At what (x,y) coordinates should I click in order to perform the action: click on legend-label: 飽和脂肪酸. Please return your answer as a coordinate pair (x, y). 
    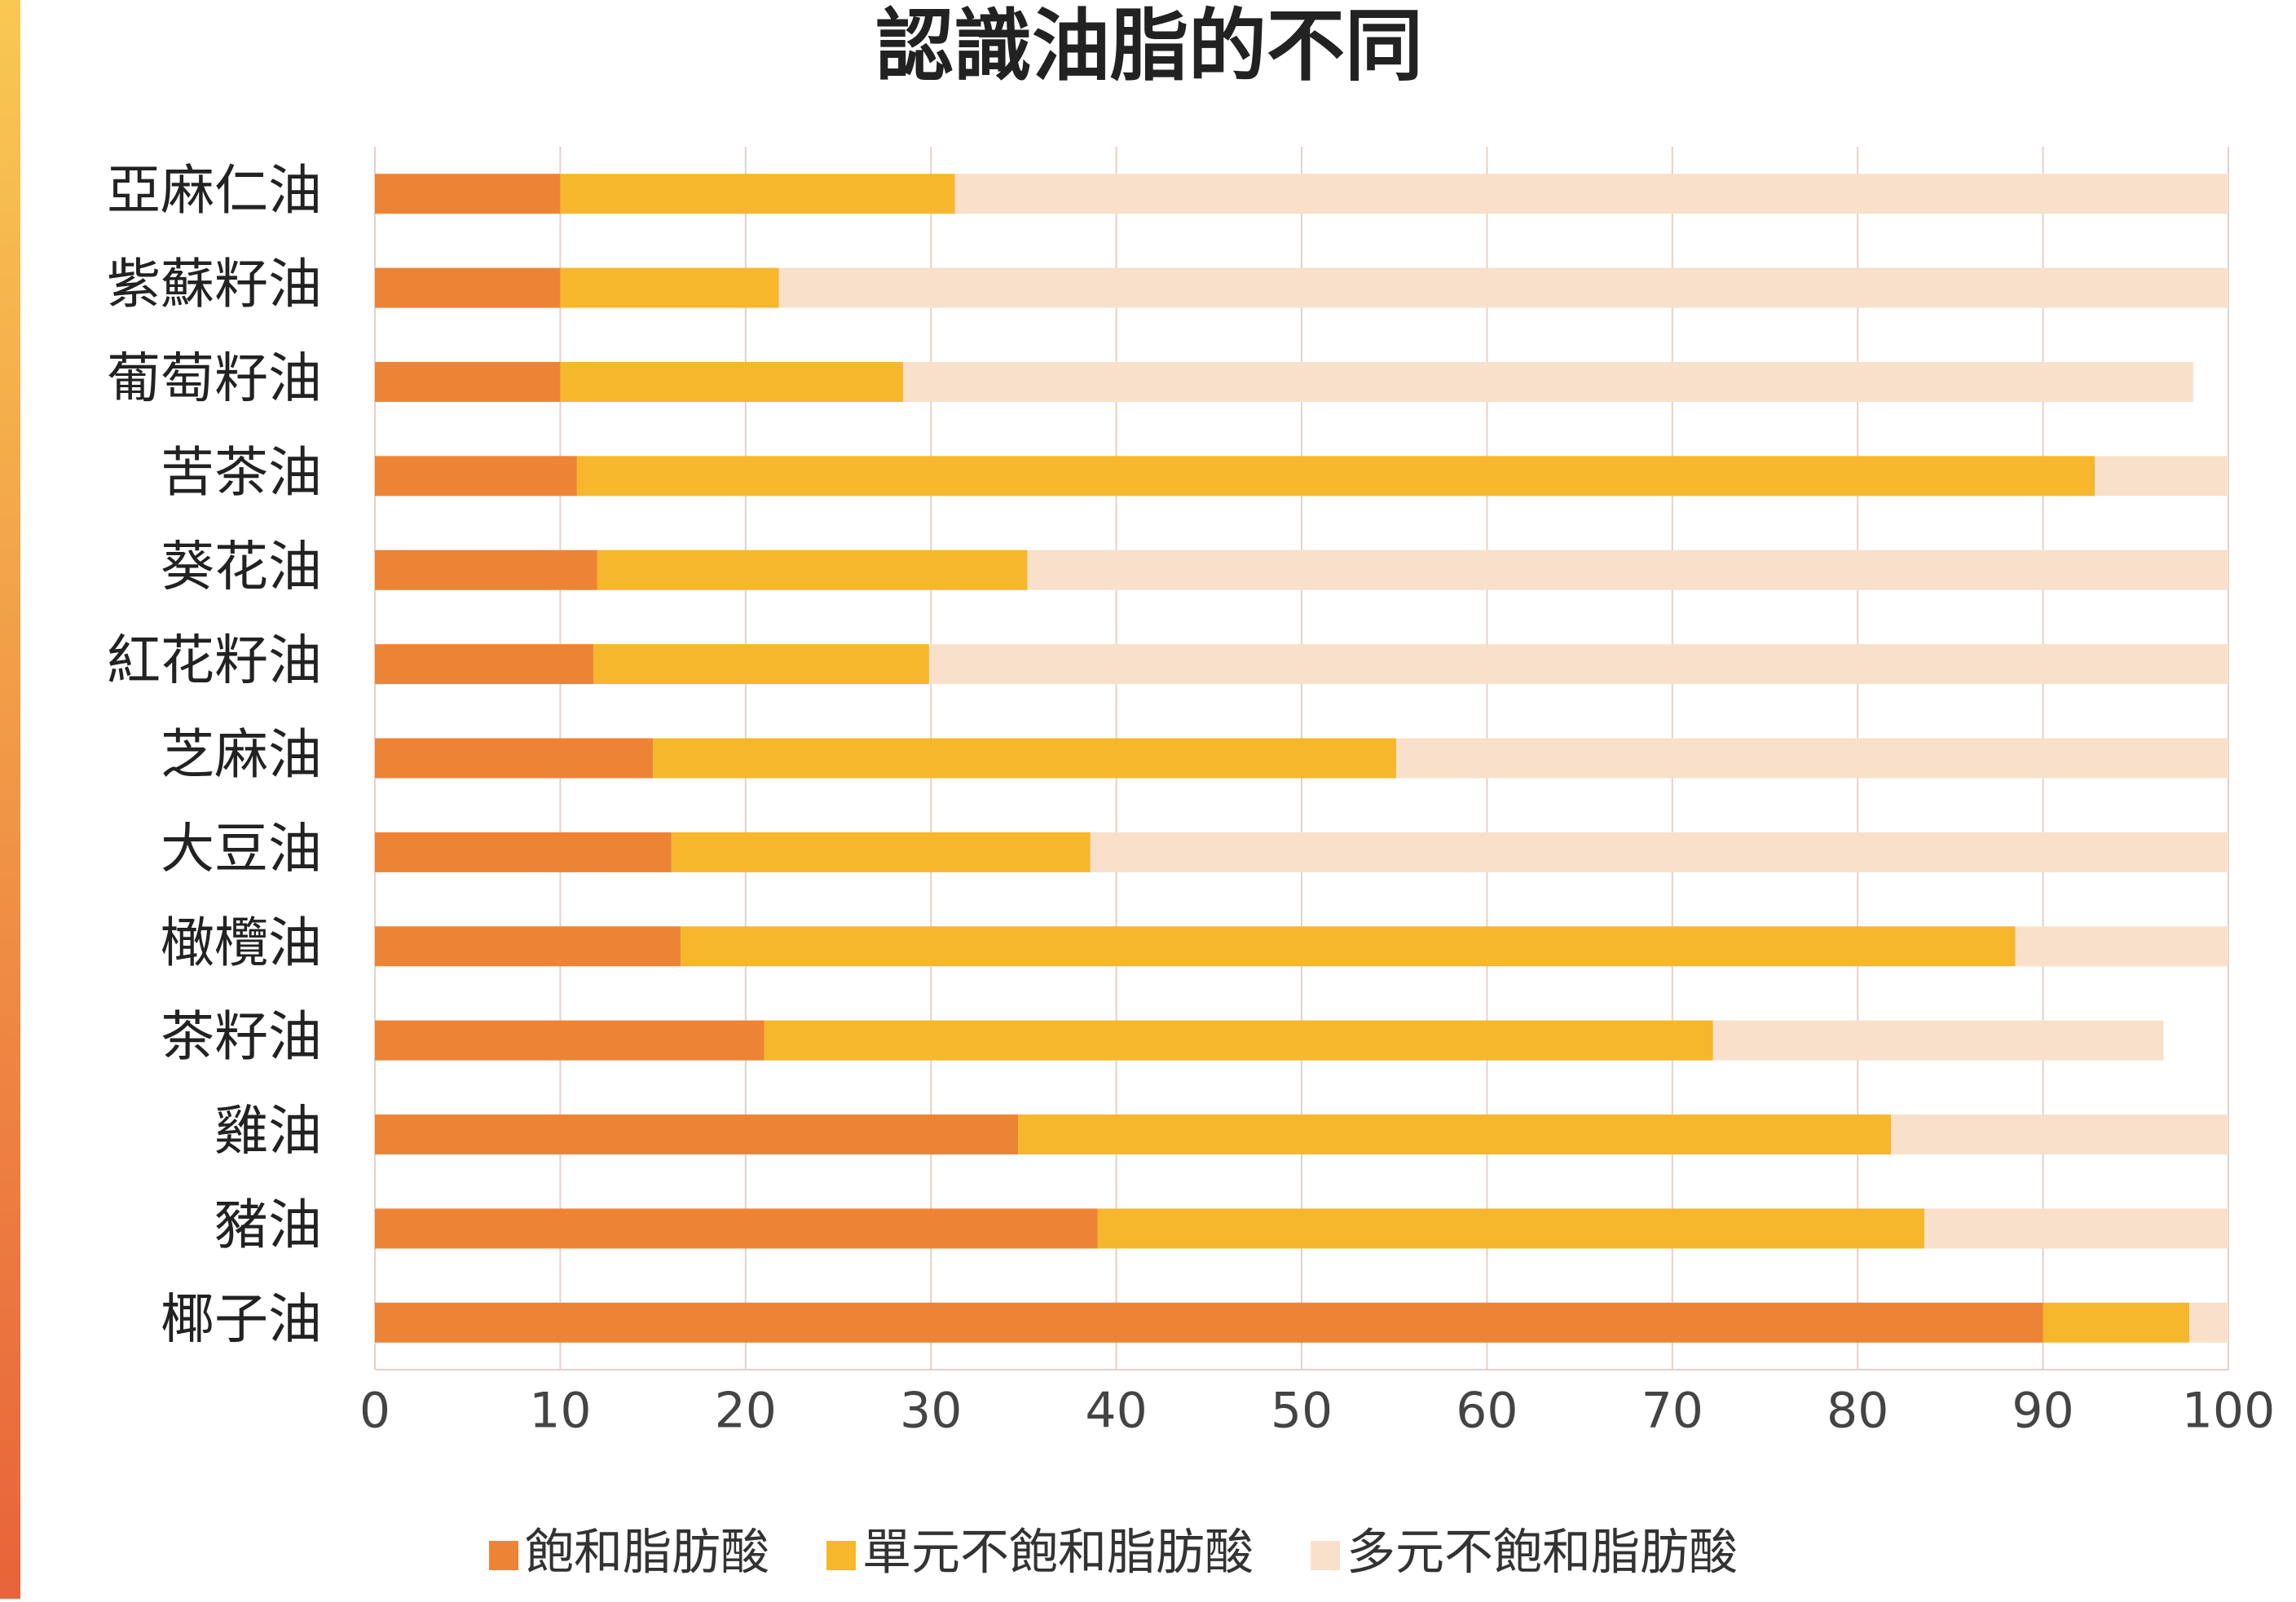
    Looking at the image, I should click on (647, 1553).